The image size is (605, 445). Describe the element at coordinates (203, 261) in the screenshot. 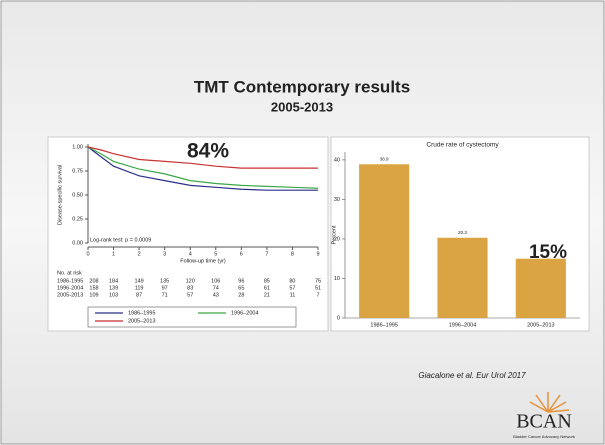

I see `x-axis-label: Follow-up time (yr)` at that location.